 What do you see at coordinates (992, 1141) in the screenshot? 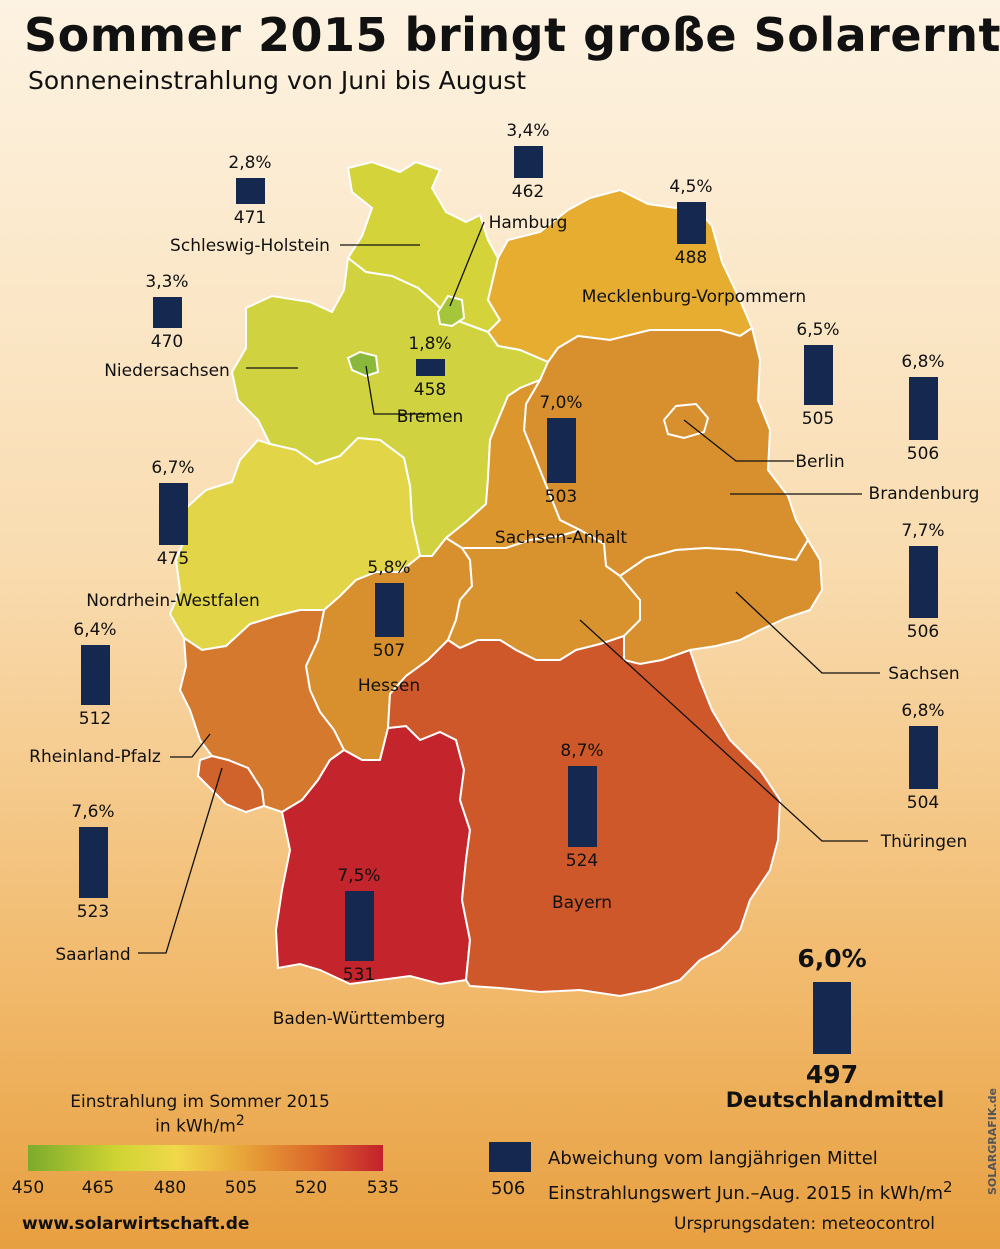
I see `credit-note: SOLARGRAFIK.de` at bounding box center [992, 1141].